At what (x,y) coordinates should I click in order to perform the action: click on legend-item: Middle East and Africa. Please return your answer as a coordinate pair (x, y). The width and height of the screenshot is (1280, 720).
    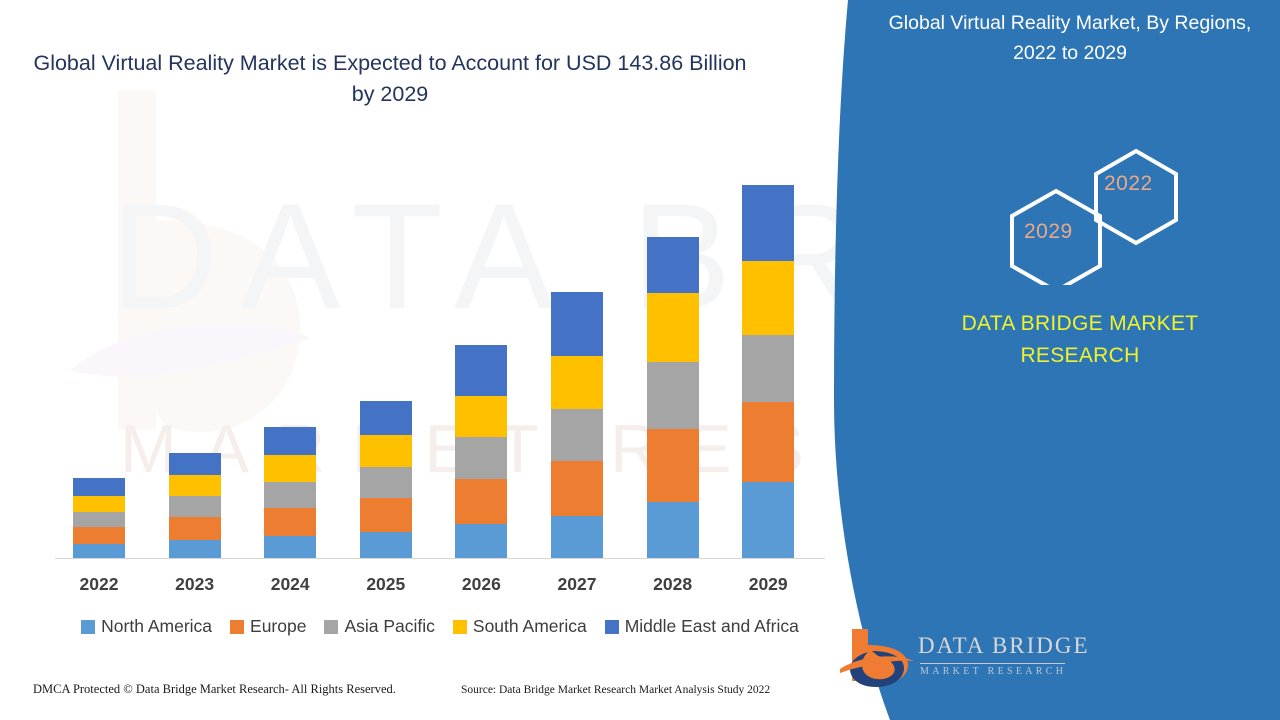
    Looking at the image, I should click on (701, 626).